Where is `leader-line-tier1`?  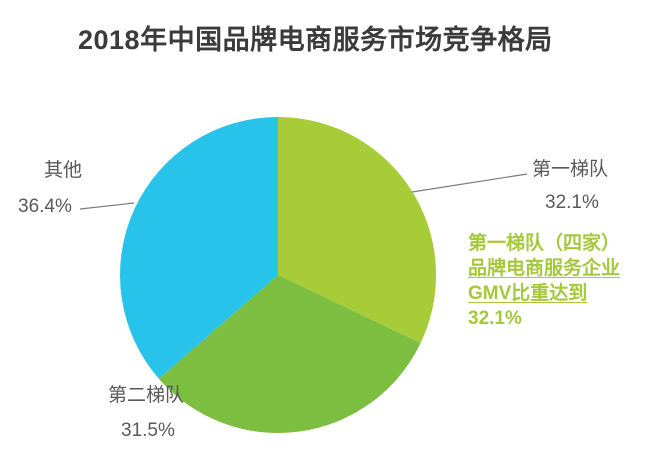 leader-line-tier1 is located at coordinates (469, 183).